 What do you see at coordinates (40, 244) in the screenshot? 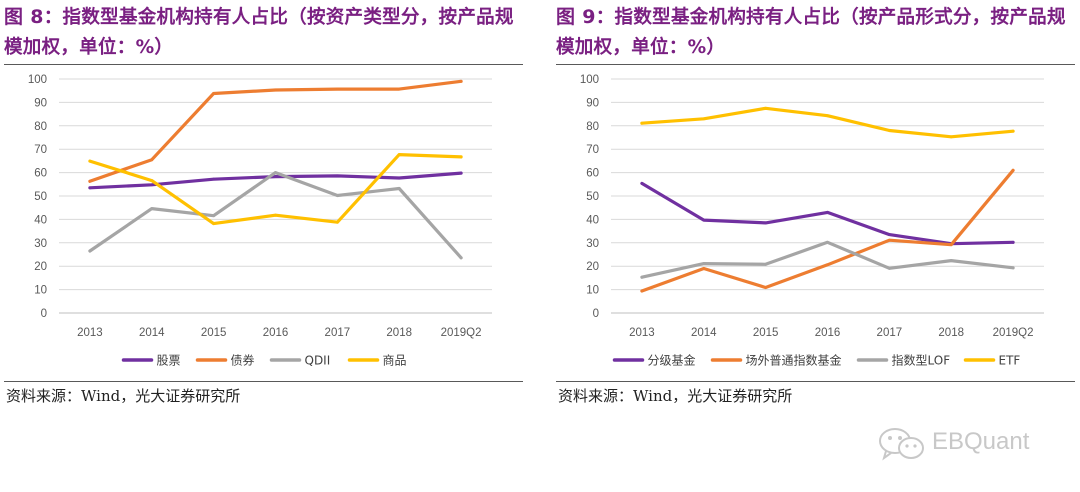
I see `figure-8-y-tick-label: 30` at bounding box center [40, 244].